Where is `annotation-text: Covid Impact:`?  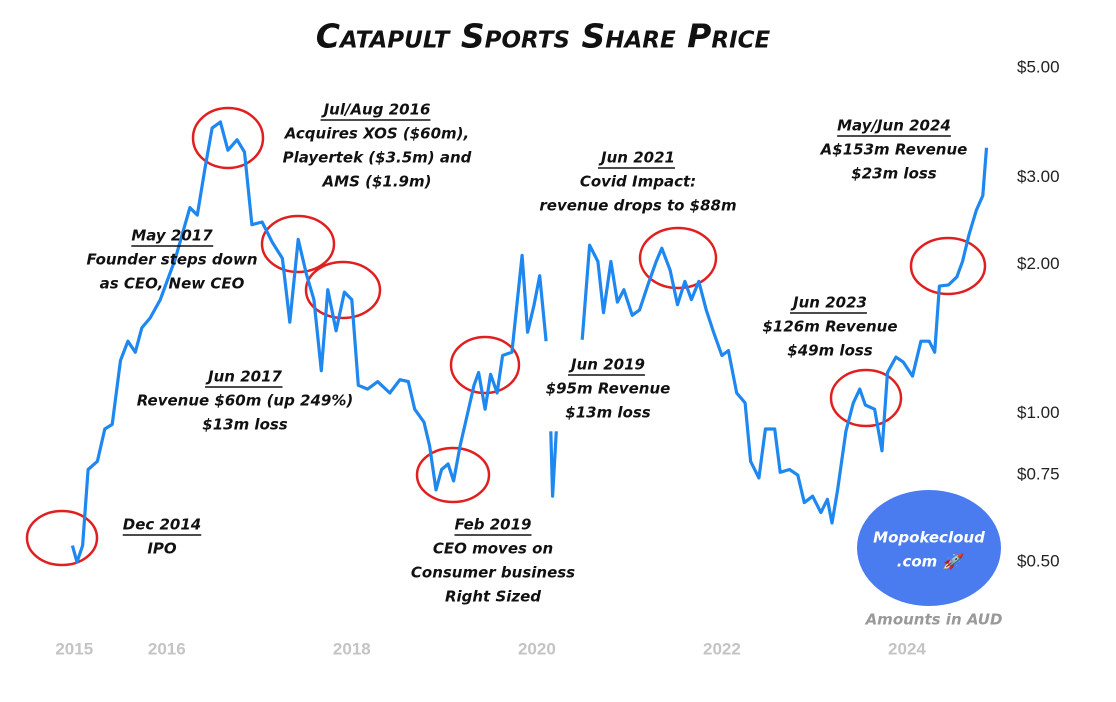 annotation-text: Covid Impact: is located at coordinates (638, 182).